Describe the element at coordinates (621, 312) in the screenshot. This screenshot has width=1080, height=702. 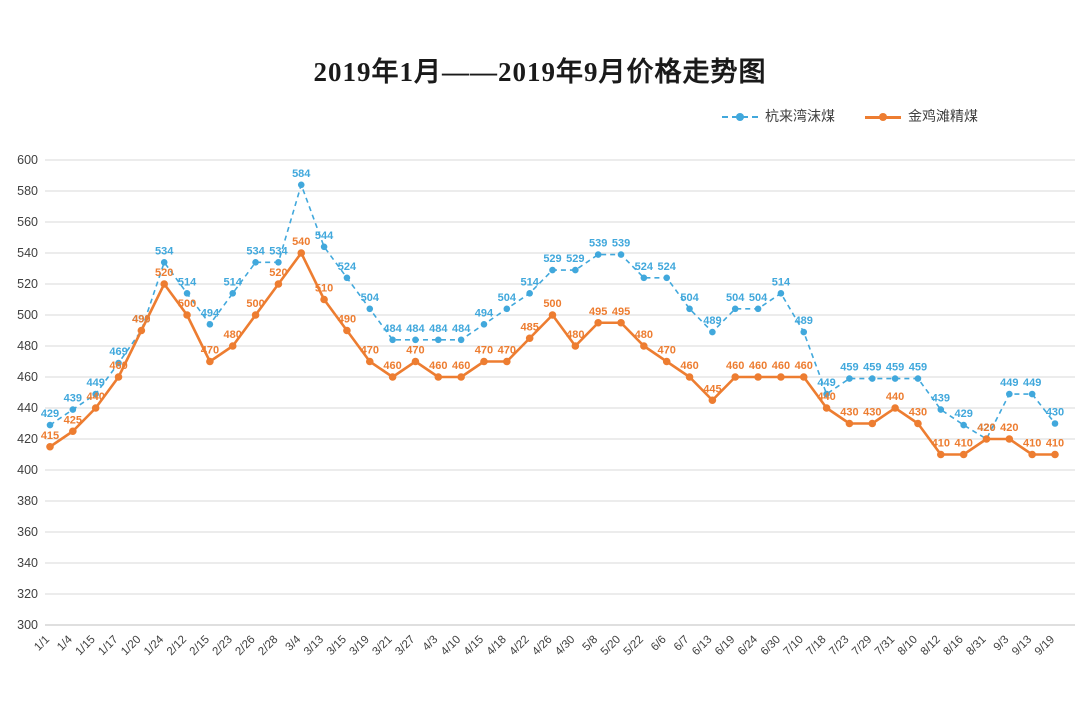
I see `data-point-label: 495` at that location.